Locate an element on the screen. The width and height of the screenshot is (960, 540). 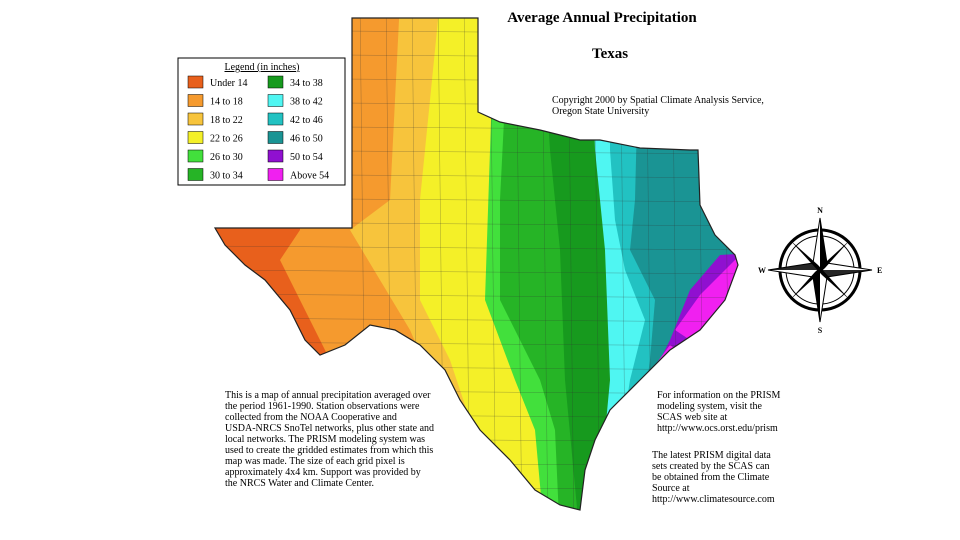
compass-w: W is located at coordinates (762, 270).